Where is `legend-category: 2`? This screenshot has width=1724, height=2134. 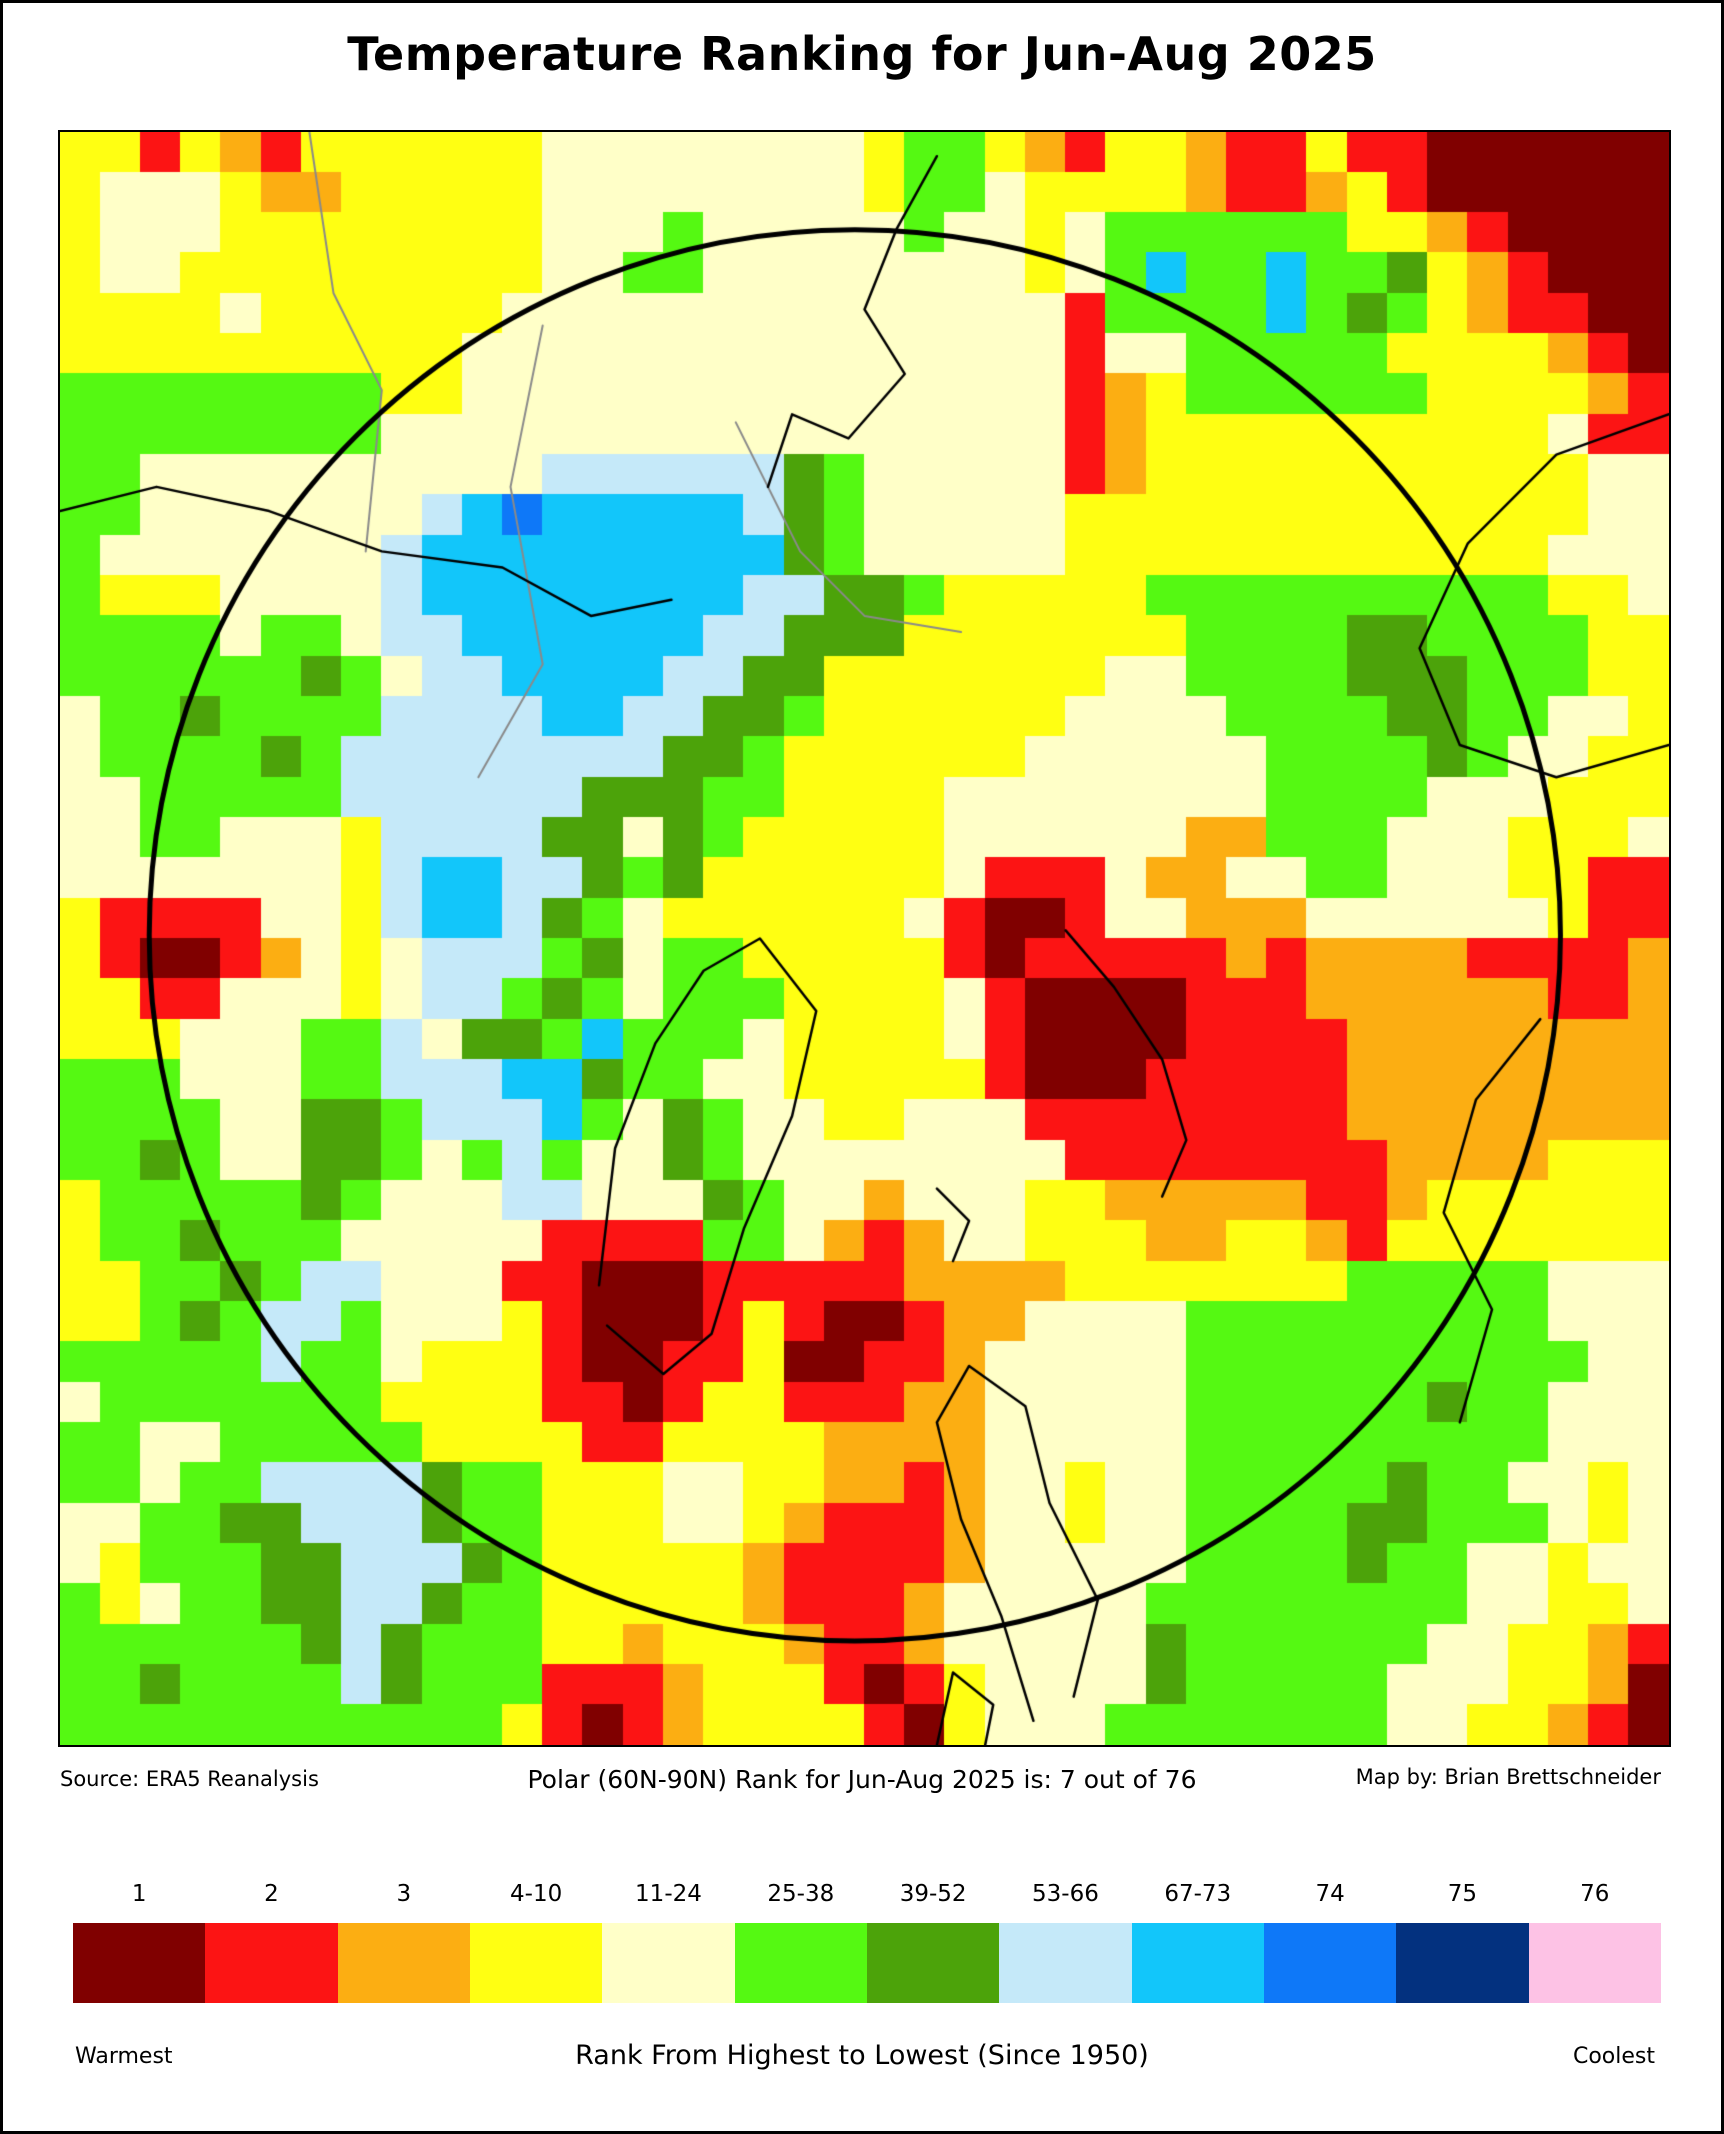 legend-category: 2 is located at coordinates (271, 1934).